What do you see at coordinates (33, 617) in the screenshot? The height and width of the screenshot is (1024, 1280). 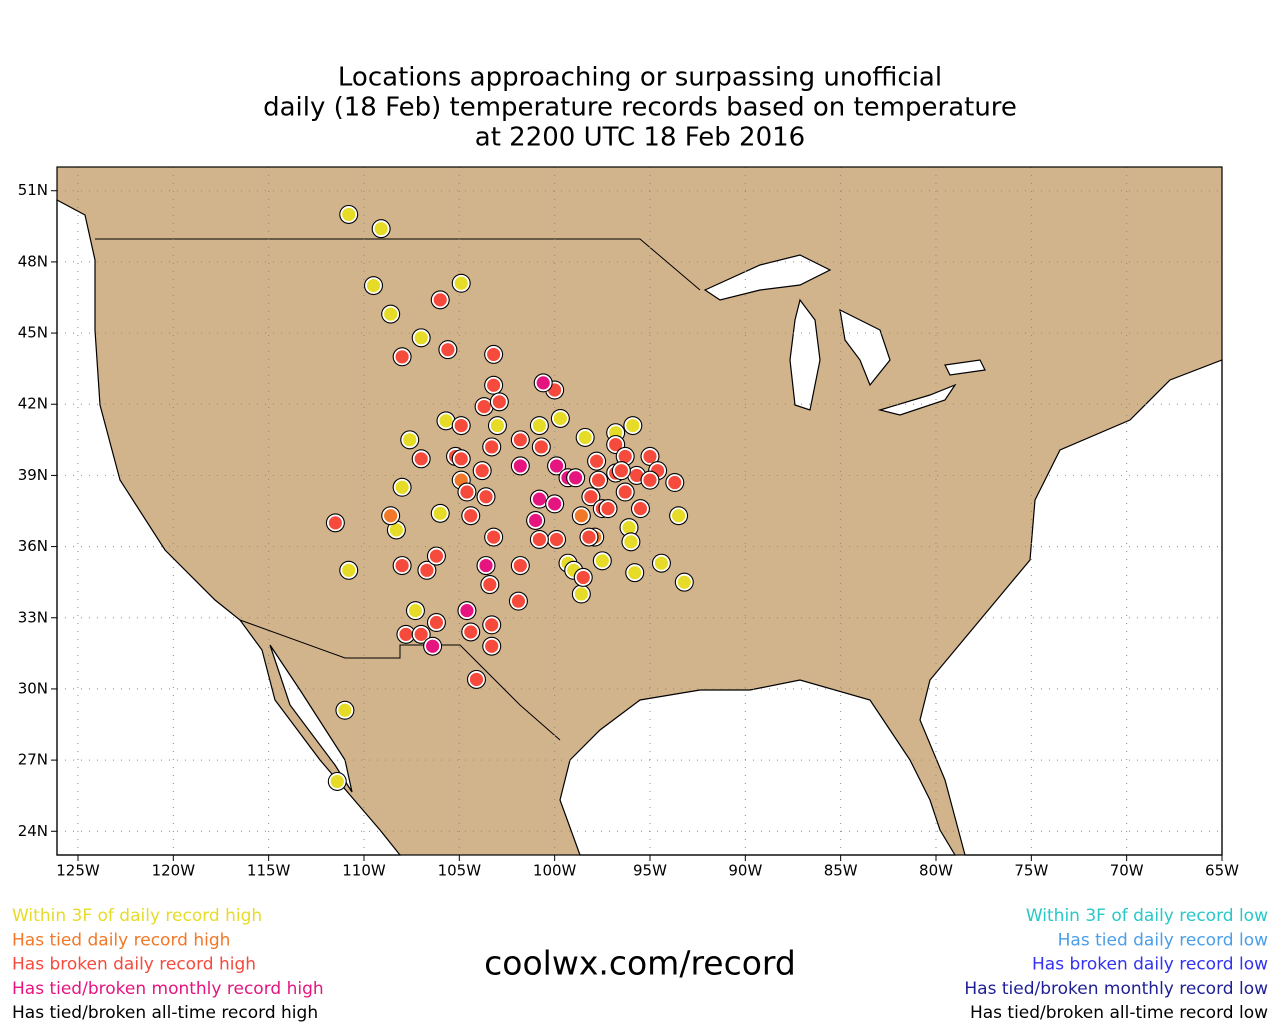 I see `y-tick-label: 33N` at bounding box center [33, 617].